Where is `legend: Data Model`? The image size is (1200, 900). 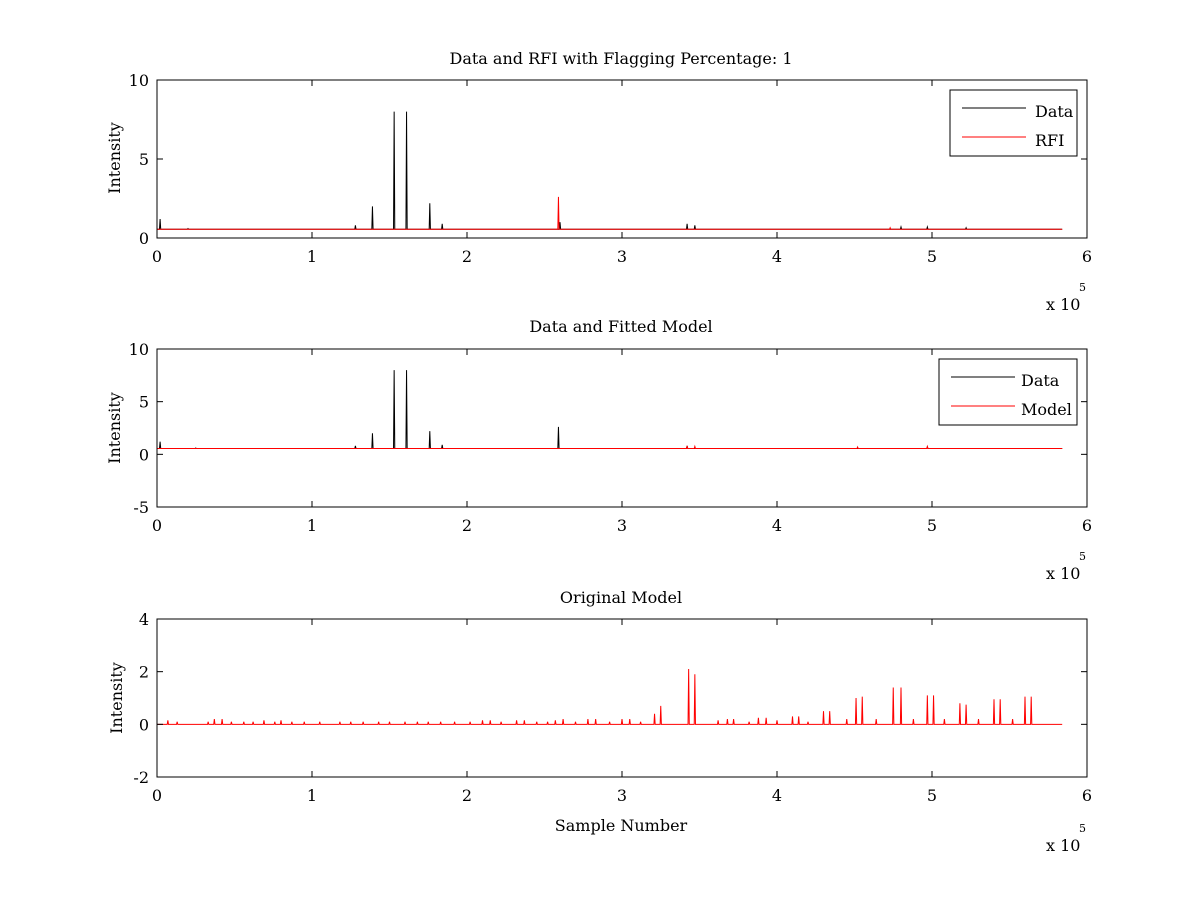
legend: Data Model is located at coordinates (1008, 392).